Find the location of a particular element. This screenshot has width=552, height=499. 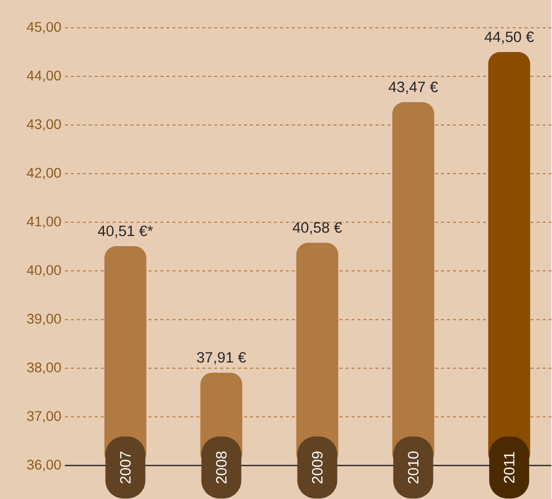

data-label: 44,50 € is located at coordinates (509, 37).